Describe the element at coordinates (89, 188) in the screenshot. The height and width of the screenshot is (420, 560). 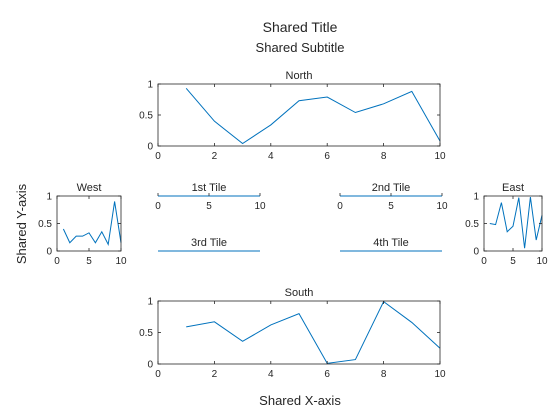
I see `tile-title-west: West` at that location.